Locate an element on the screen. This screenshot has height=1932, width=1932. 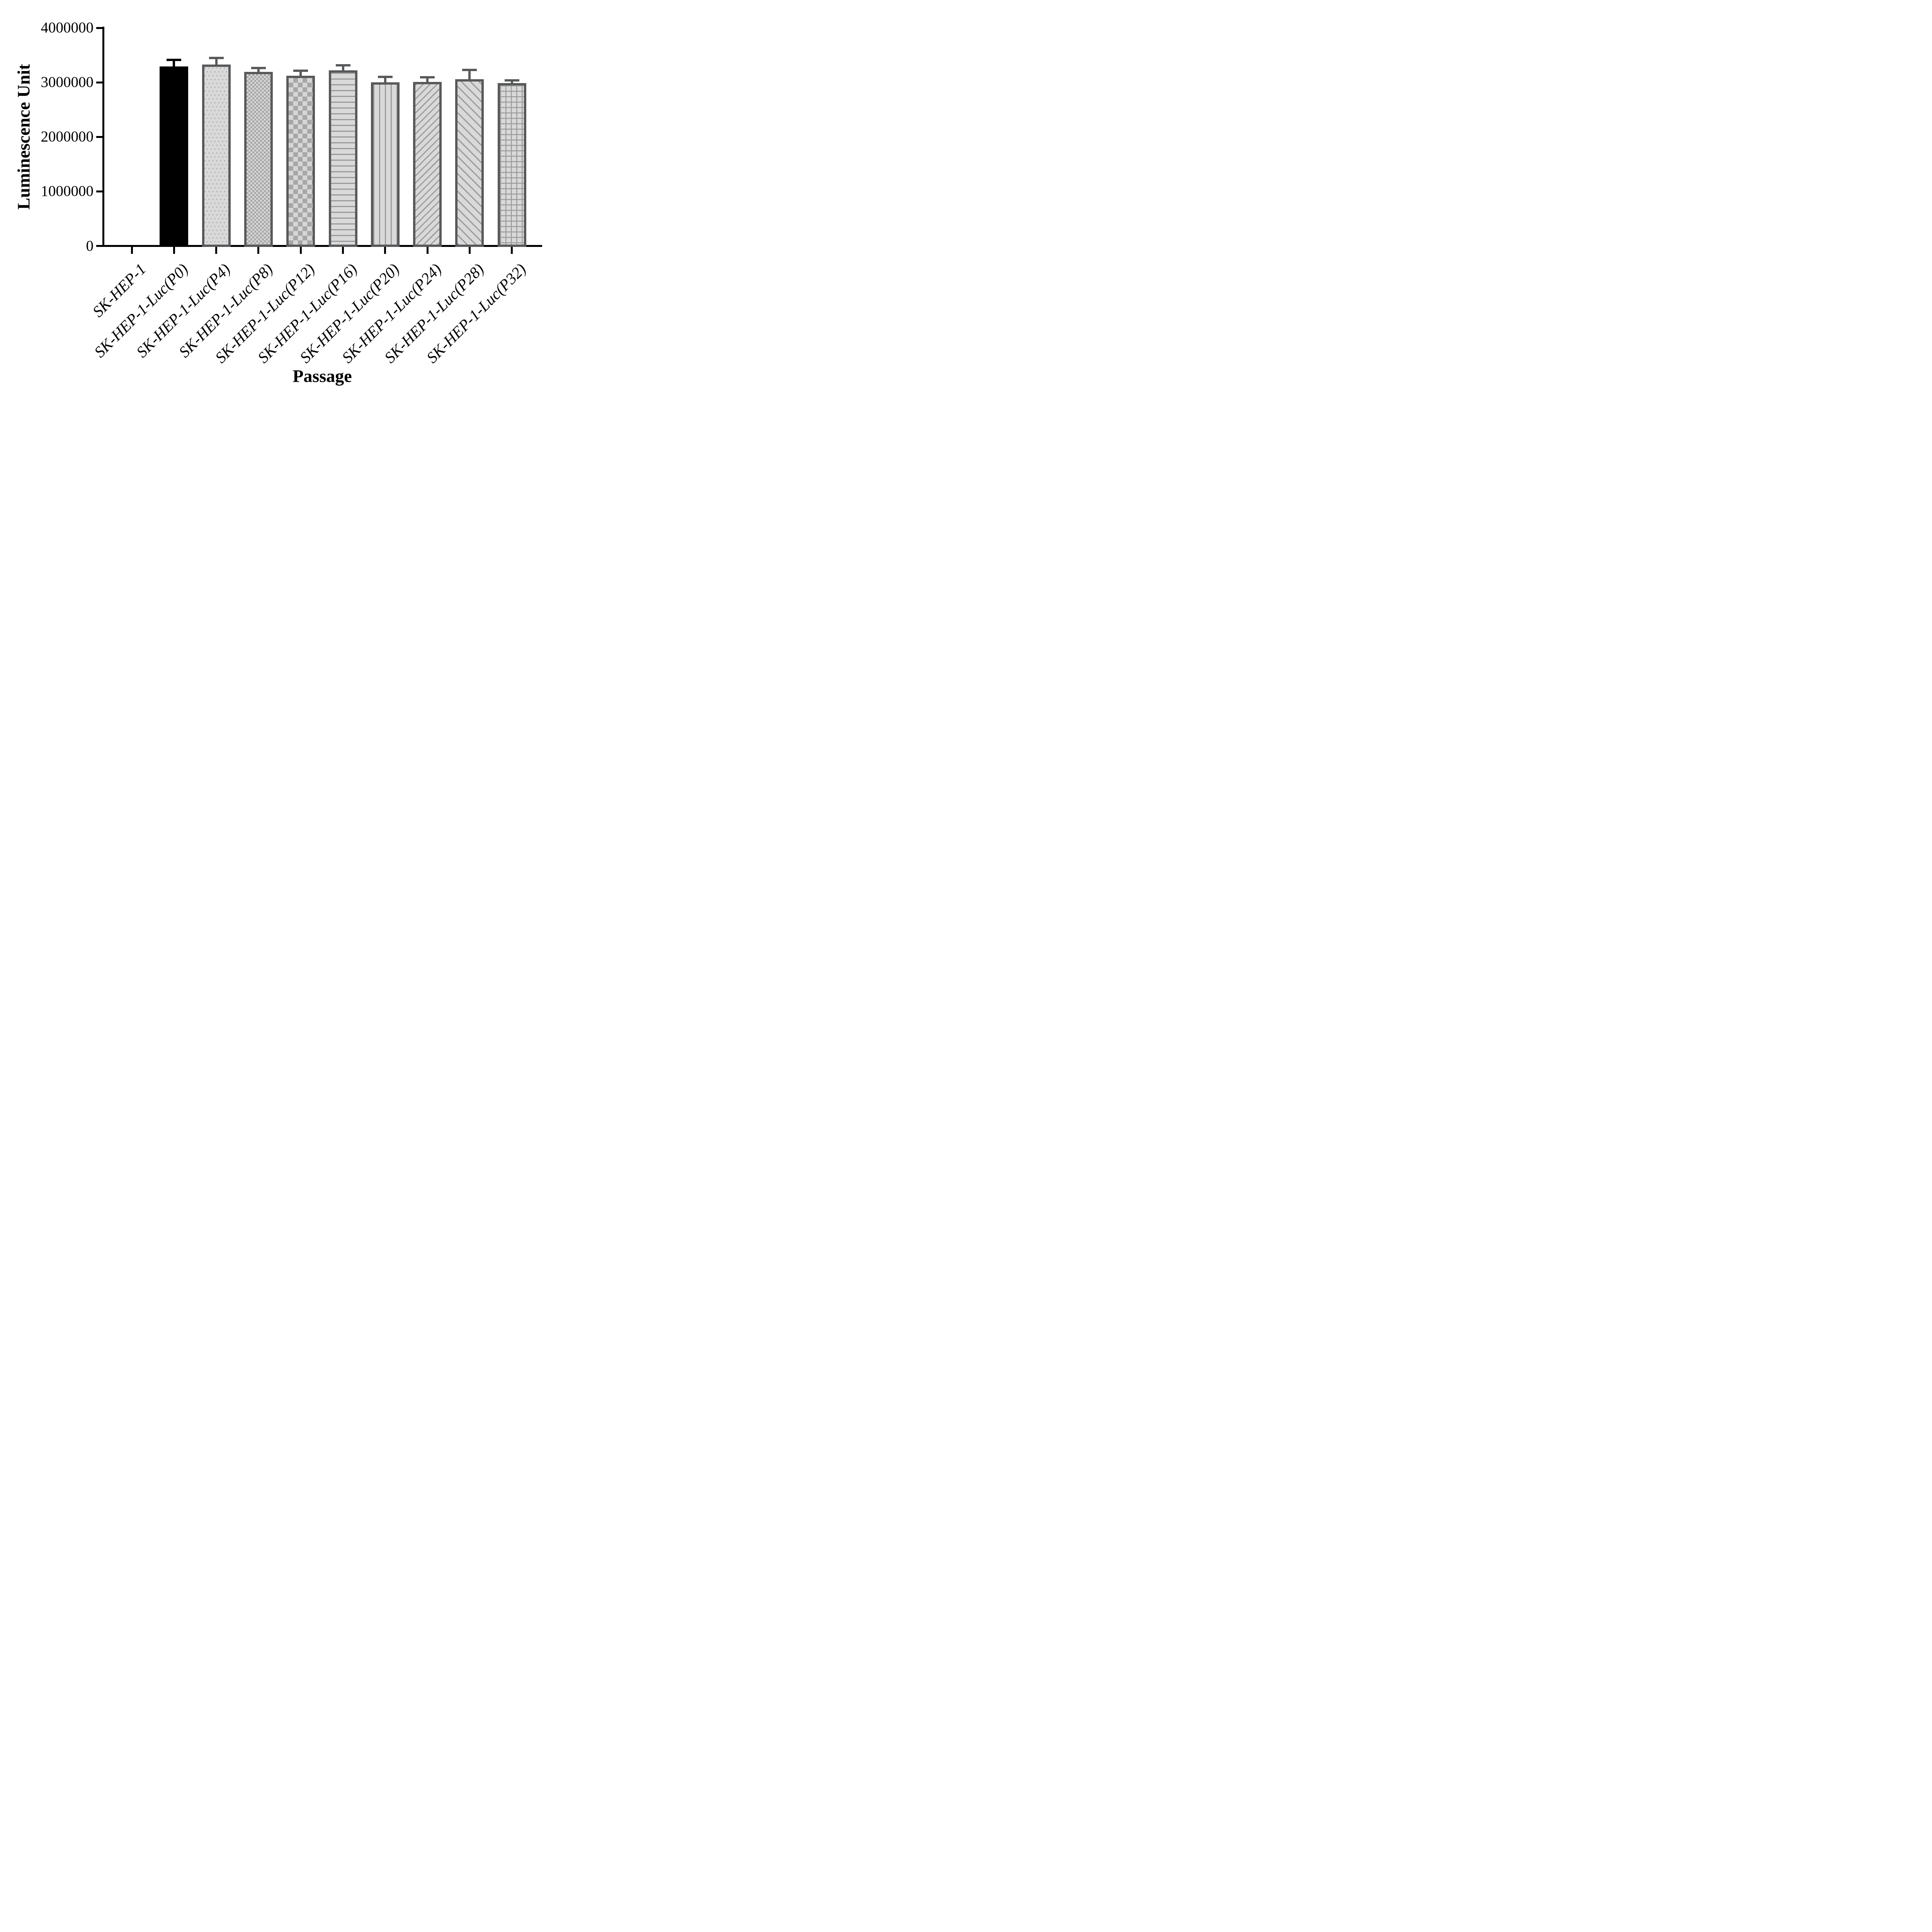
y-axis-title: Luminescence Unit is located at coordinates (24, 137).